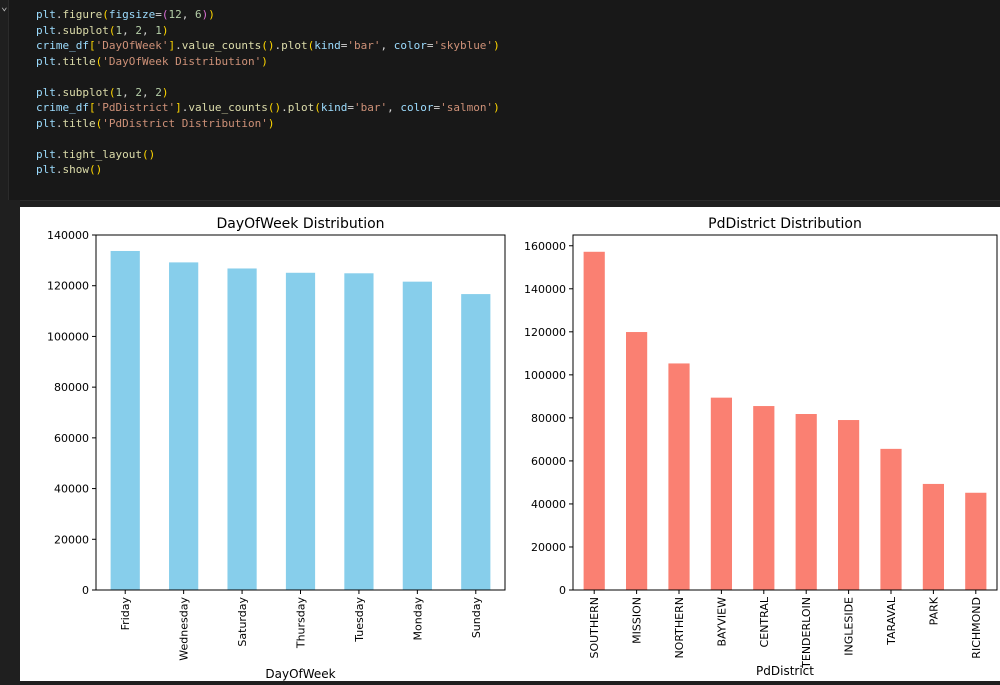 Image resolution: width=1000 pixels, height=685 pixels. What do you see at coordinates (785, 671) in the screenshot?
I see `chart2-xlabel: PdDistrict` at bounding box center [785, 671].